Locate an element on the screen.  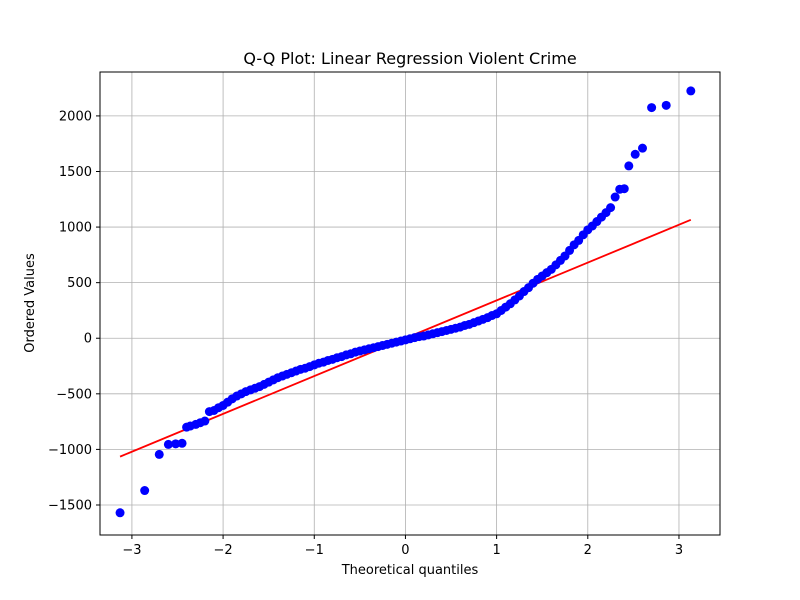
y-tick-label: −1500 is located at coordinates (70, 505).